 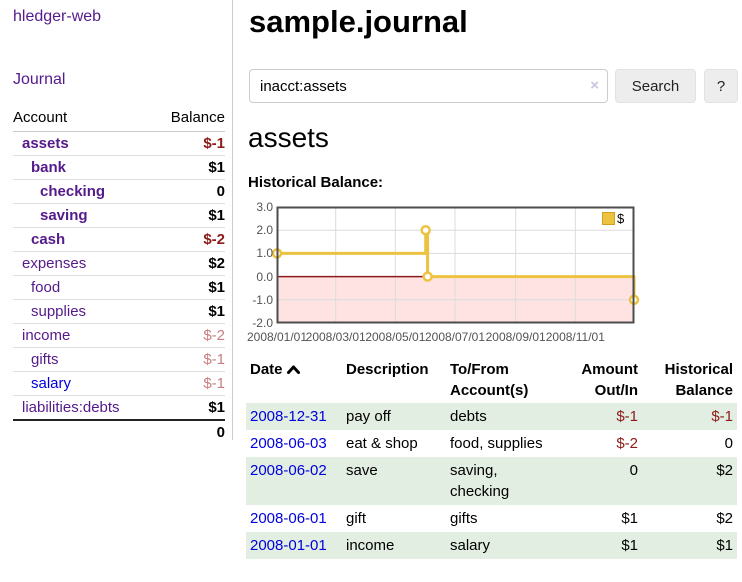 What do you see at coordinates (119, 383) in the screenshot?
I see `account-row: salary $-1` at bounding box center [119, 383].